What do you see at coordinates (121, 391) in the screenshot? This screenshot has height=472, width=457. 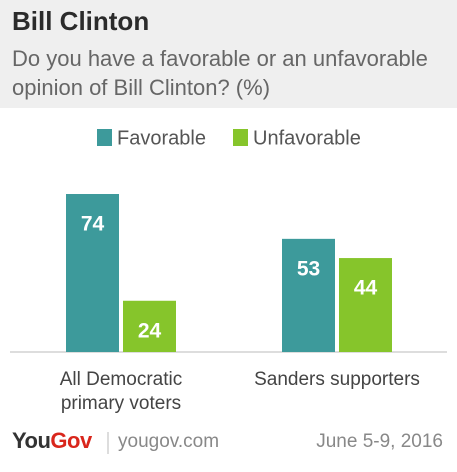 I see `x-tick-label: All Democratic primary voters` at bounding box center [121, 391].